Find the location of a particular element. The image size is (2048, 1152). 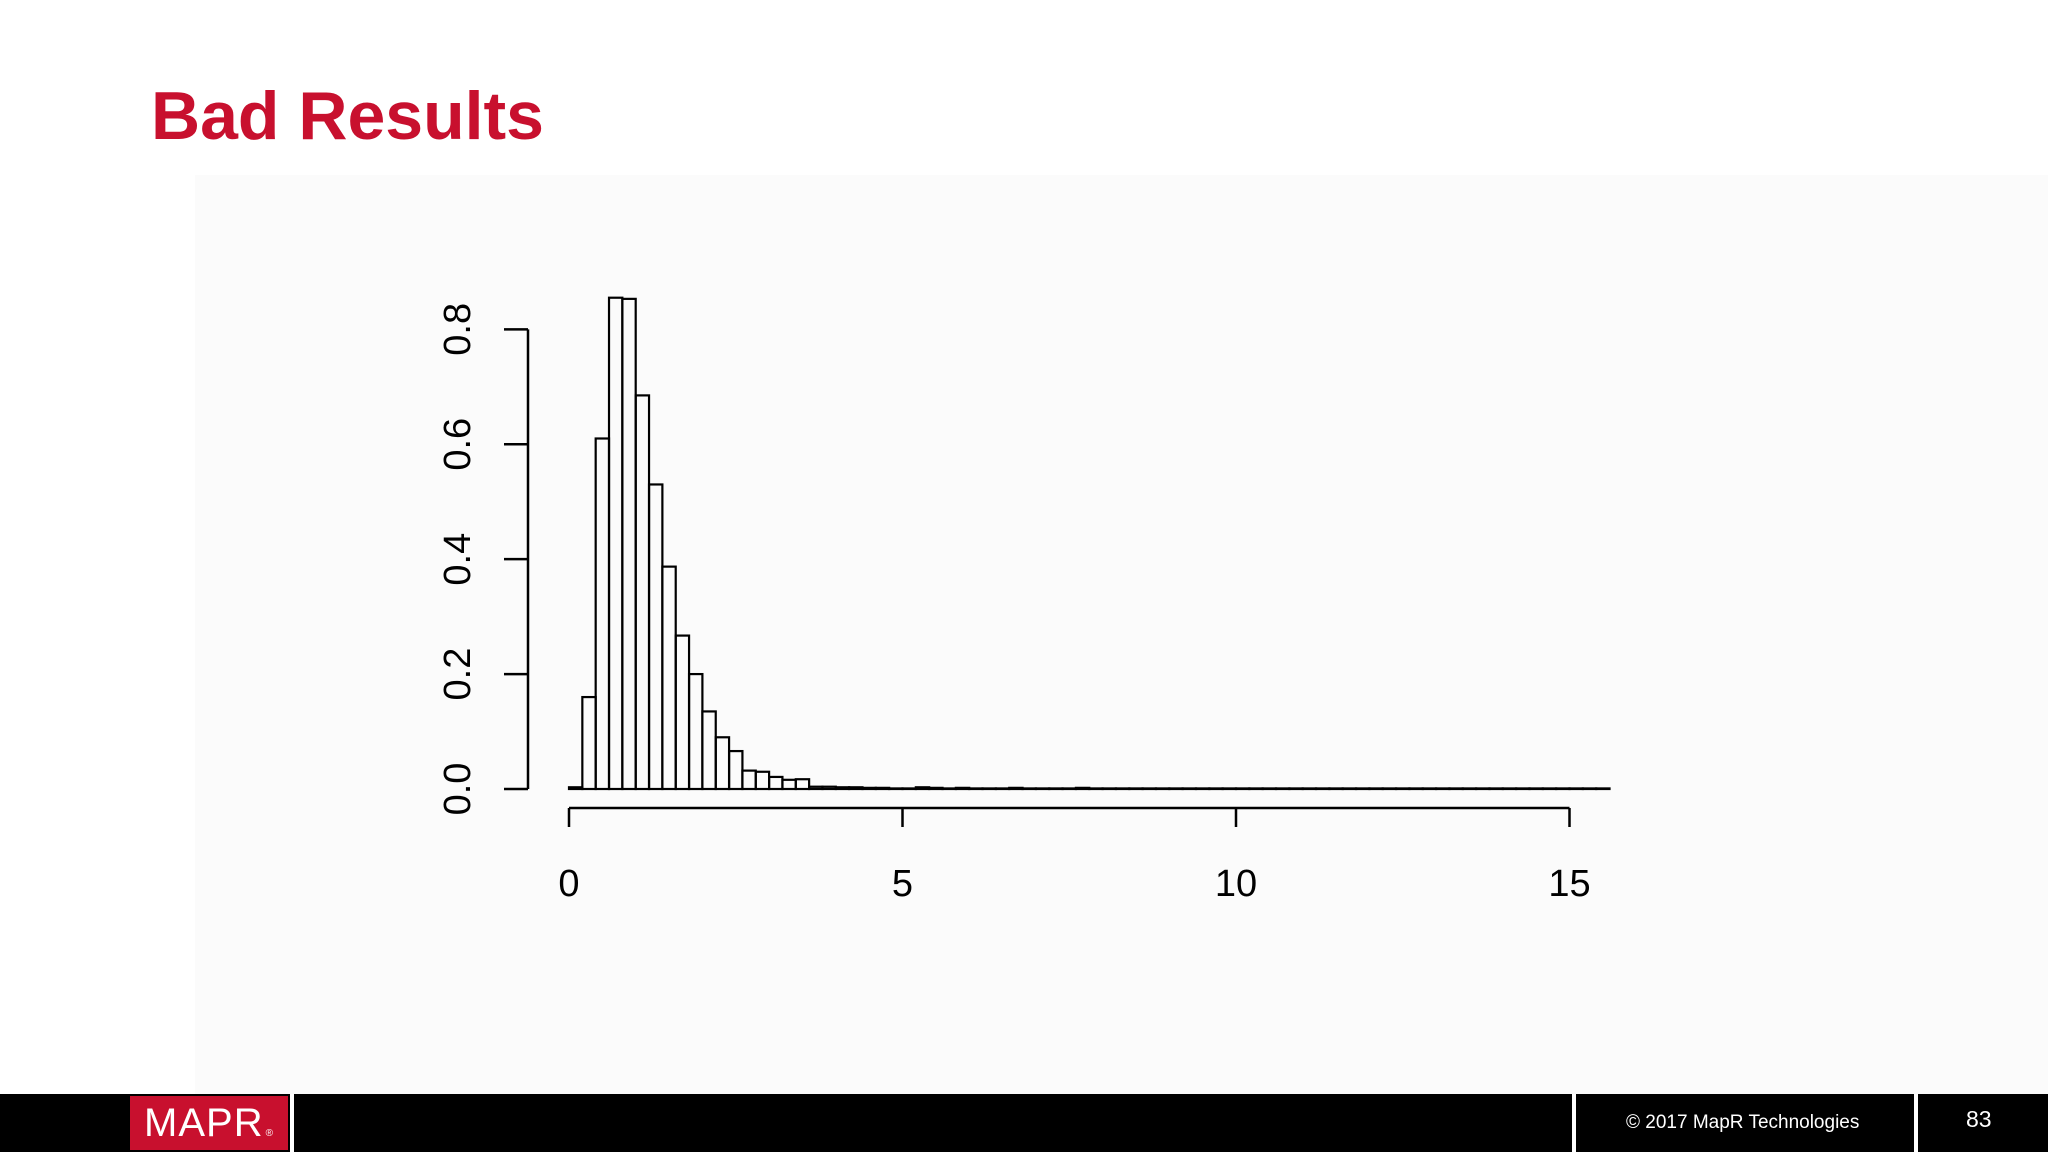

x-tick-label: 10 is located at coordinates (1236, 884).